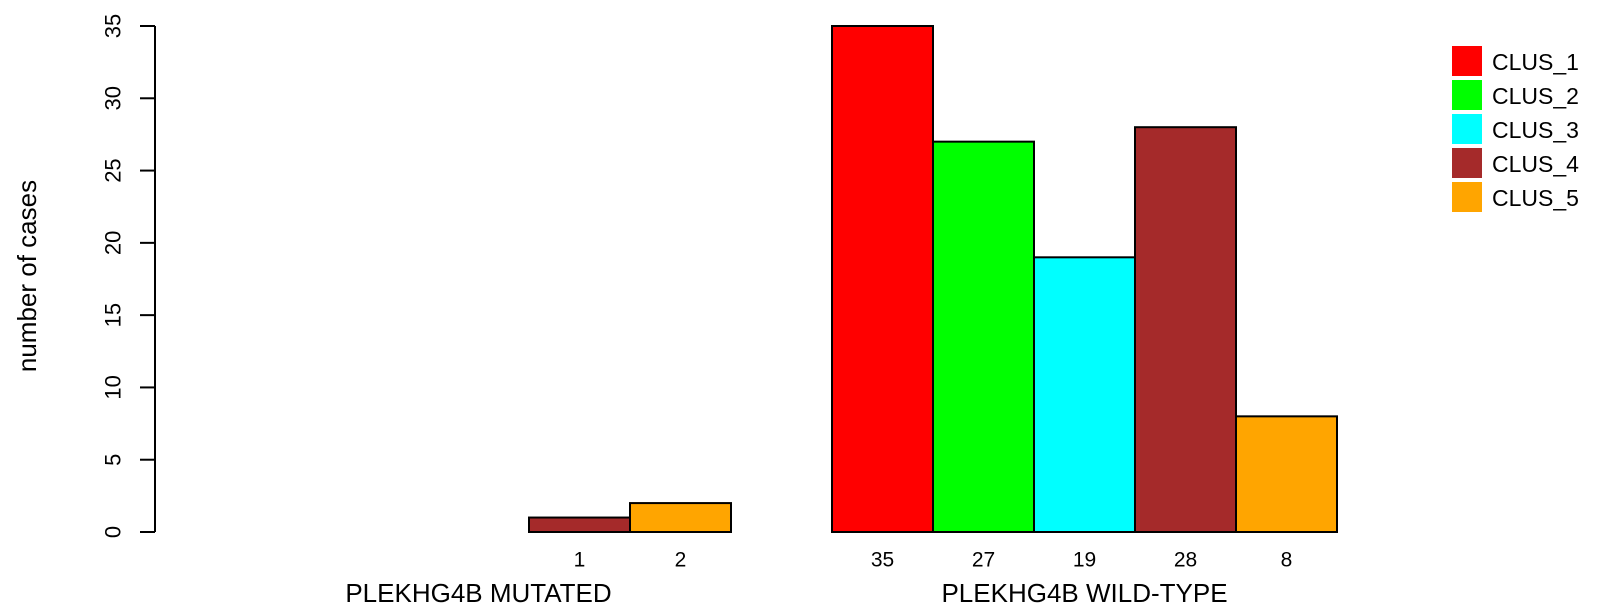 The height and width of the screenshot is (615, 1611). What do you see at coordinates (882, 279) in the screenshot?
I see `bar-clus-1-wild-type` at bounding box center [882, 279].